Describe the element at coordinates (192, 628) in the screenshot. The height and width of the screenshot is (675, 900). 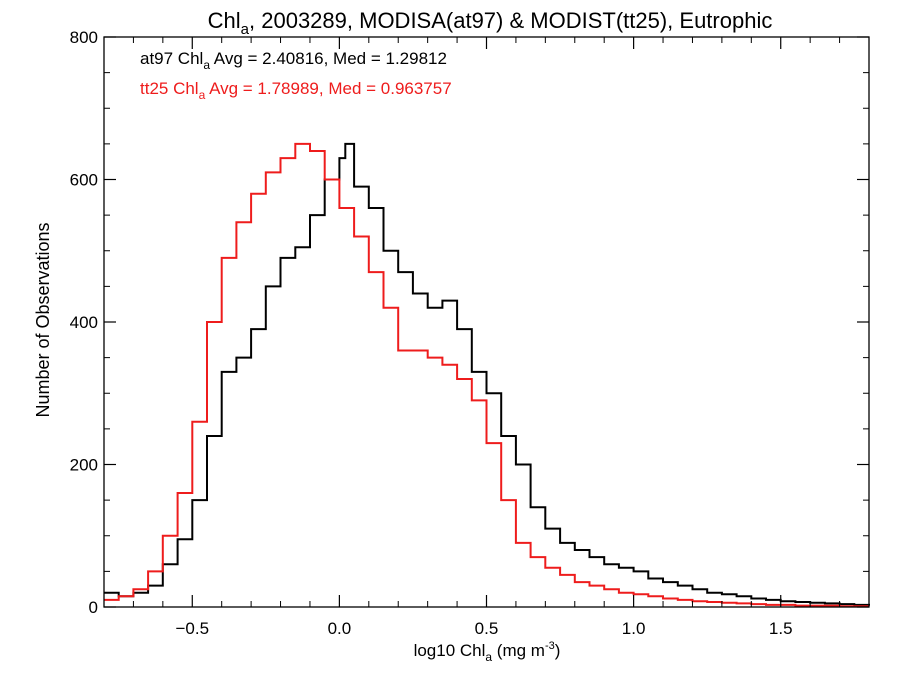
I see `x-tick-label: −0.5` at that location.